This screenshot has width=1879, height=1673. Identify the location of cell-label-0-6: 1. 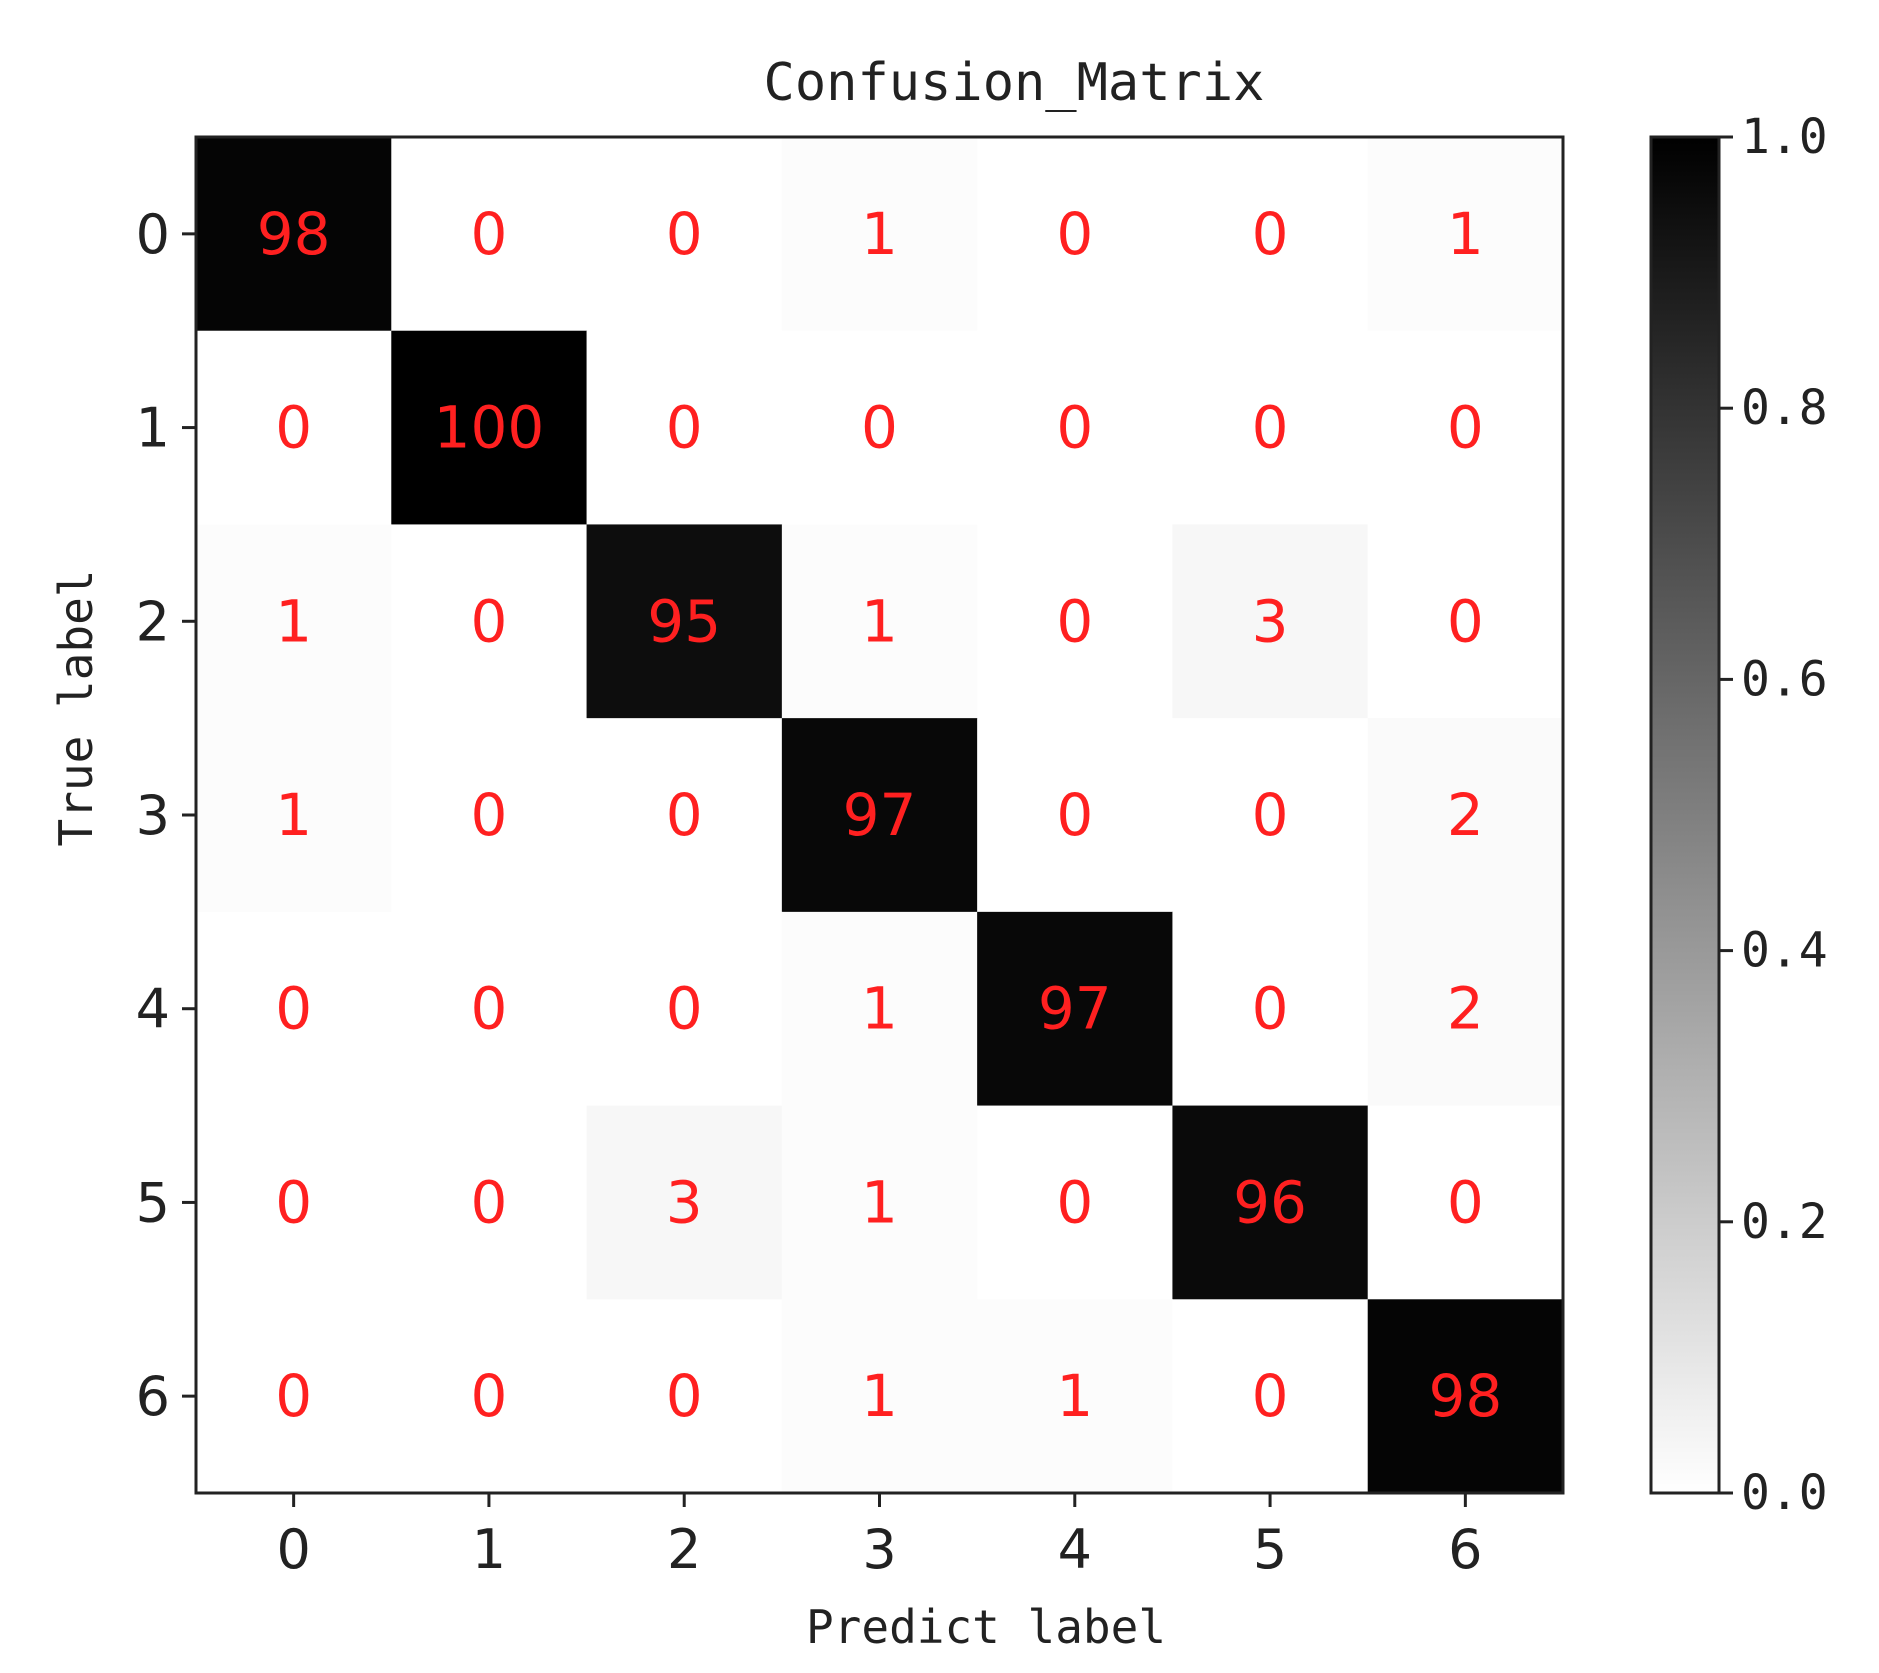
(1465, 234).